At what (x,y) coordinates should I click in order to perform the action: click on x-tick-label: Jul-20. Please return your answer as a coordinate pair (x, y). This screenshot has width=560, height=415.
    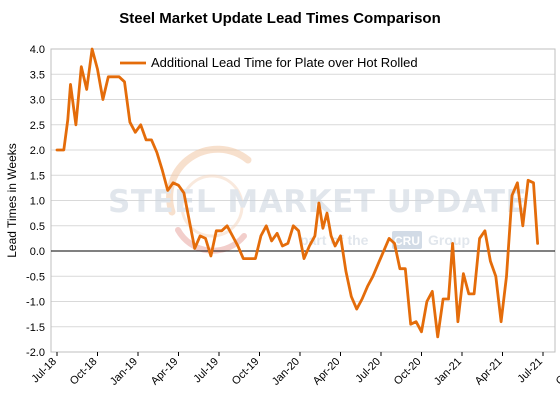
    Looking at the image, I should click on (368, 371).